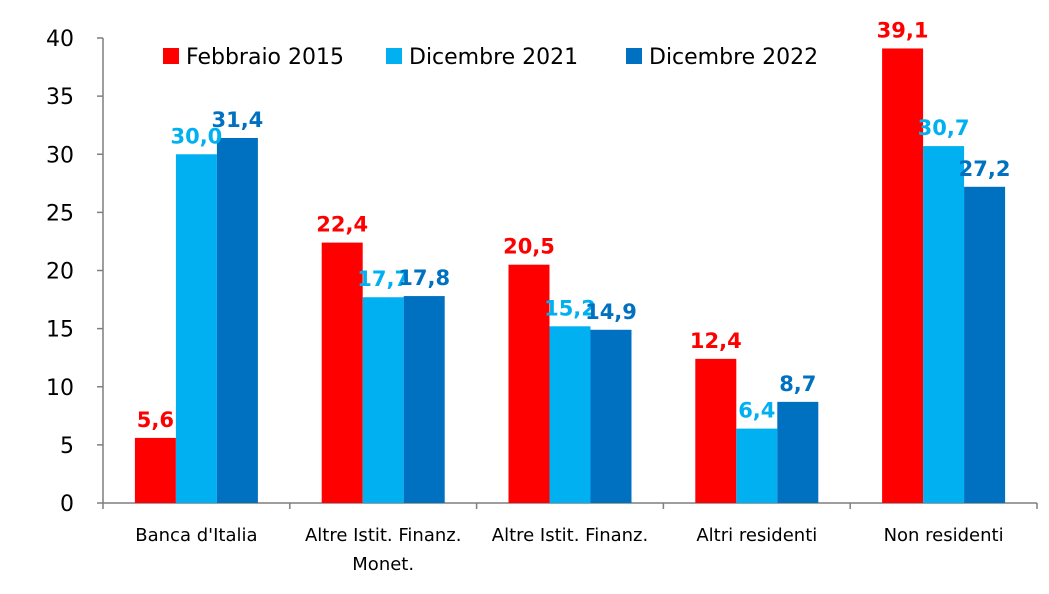 The width and height of the screenshot is (1049, 594). What do you see at coordinates (944, 128) in the screenshot?
I see `data-label: 30,7` at bounding box center [944, 128].